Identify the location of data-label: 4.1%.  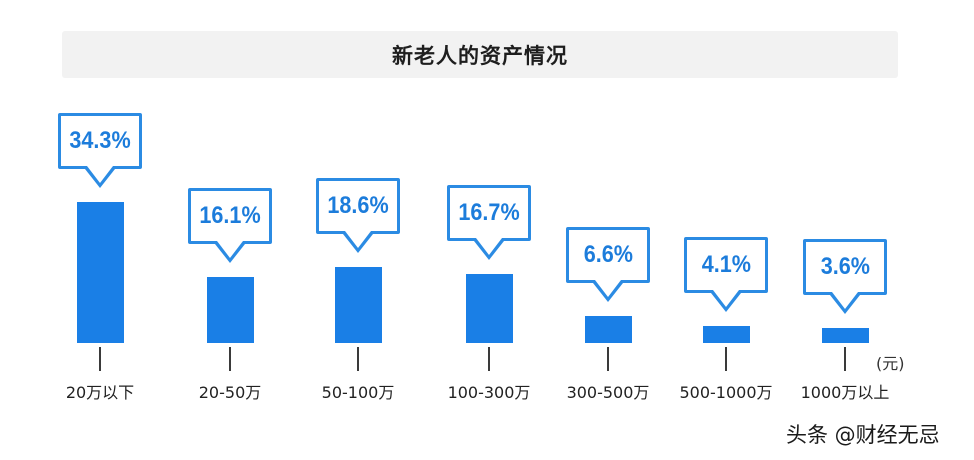
(726, 265).